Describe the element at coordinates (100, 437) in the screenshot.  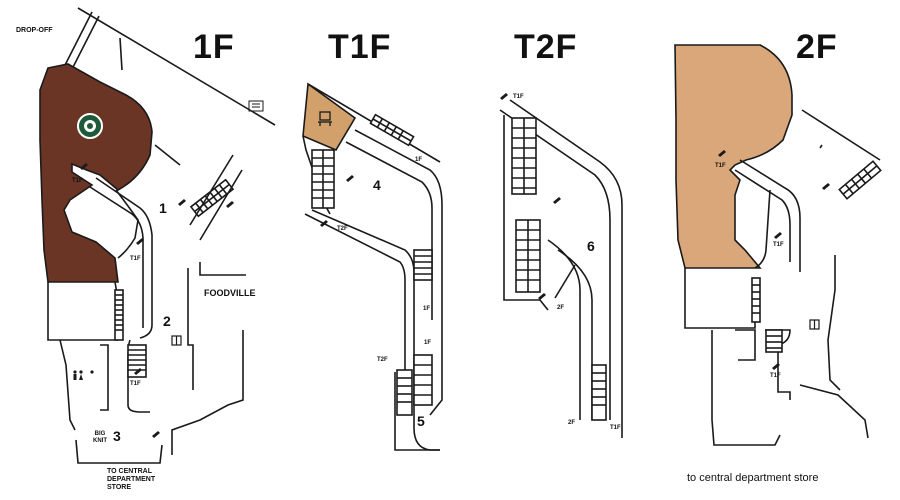
I see `big-knit-label: BIG KNIT` at that location.